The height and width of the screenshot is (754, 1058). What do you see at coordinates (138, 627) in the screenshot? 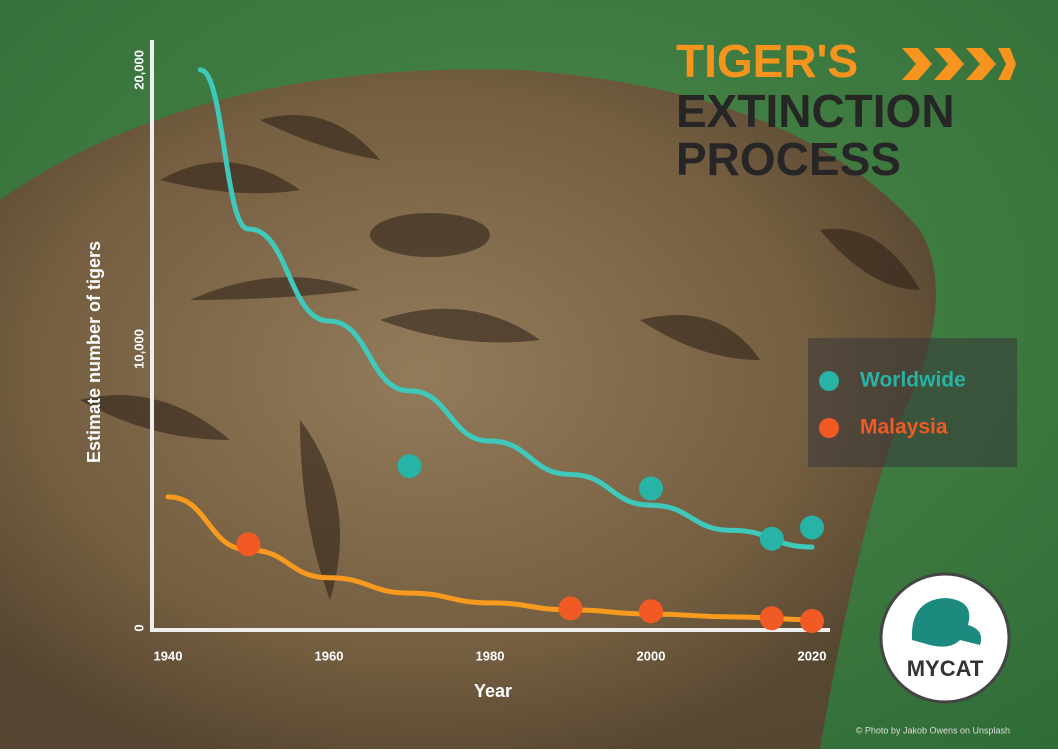
I see `y-tick-label: 0` at bounding box center [138, 627].